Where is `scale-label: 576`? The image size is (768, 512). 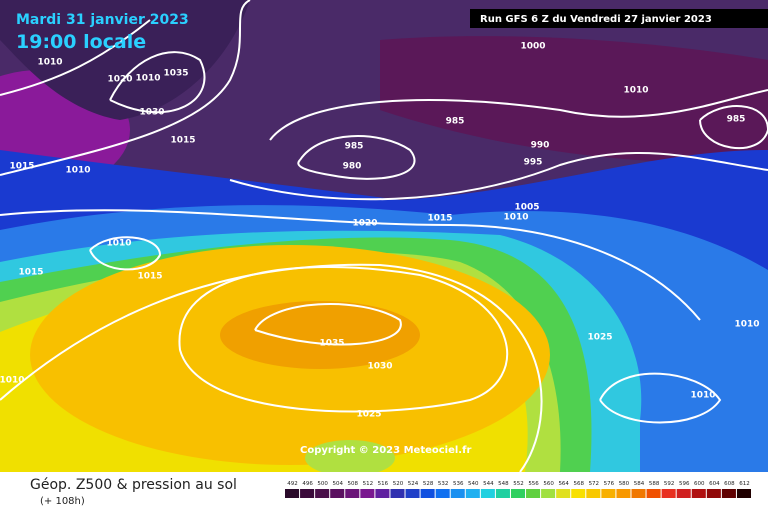
scale-label: 576 is located at coordinates (609, 484).